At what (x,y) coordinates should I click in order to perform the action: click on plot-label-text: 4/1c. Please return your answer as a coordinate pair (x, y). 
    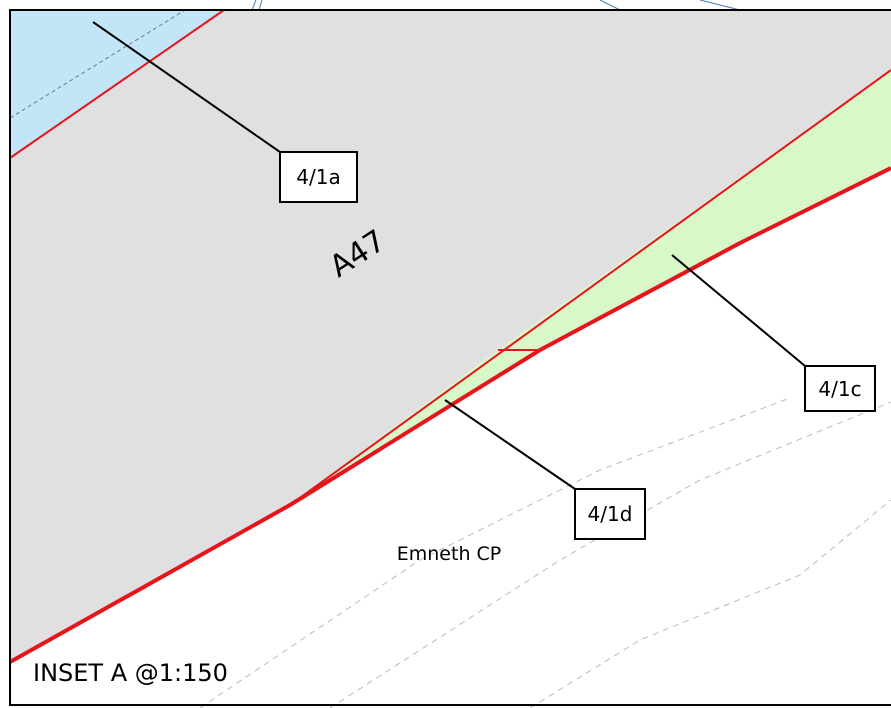
    Looking at the image, I should click on (839, 389).